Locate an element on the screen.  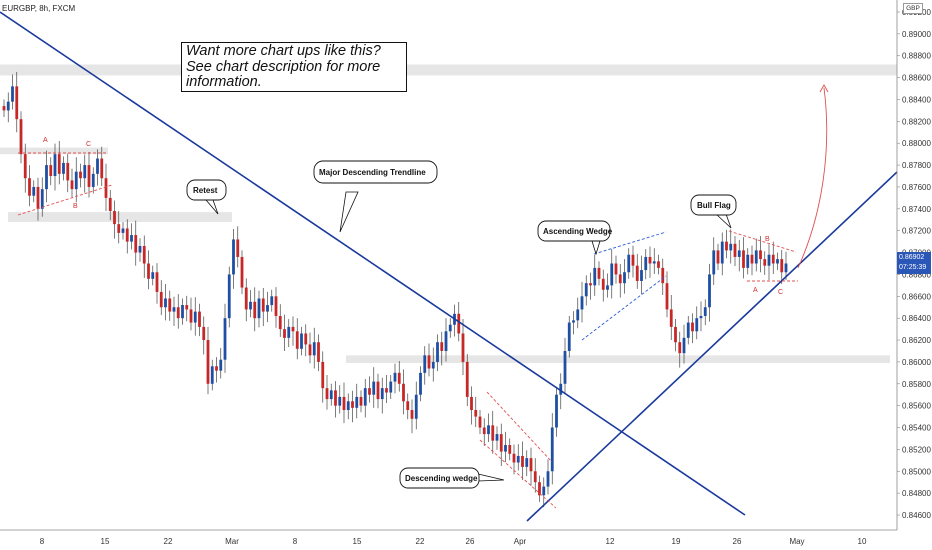
time-tick-label: May is located at coordinates (796, 541).